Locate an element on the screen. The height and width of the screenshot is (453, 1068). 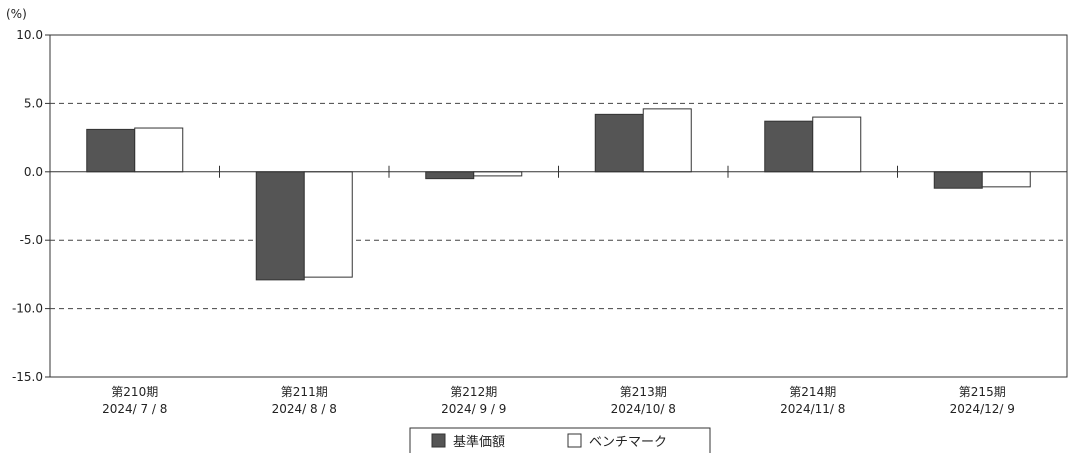
category-period-label-3: 第213期 is located at coordinates (643, 392).